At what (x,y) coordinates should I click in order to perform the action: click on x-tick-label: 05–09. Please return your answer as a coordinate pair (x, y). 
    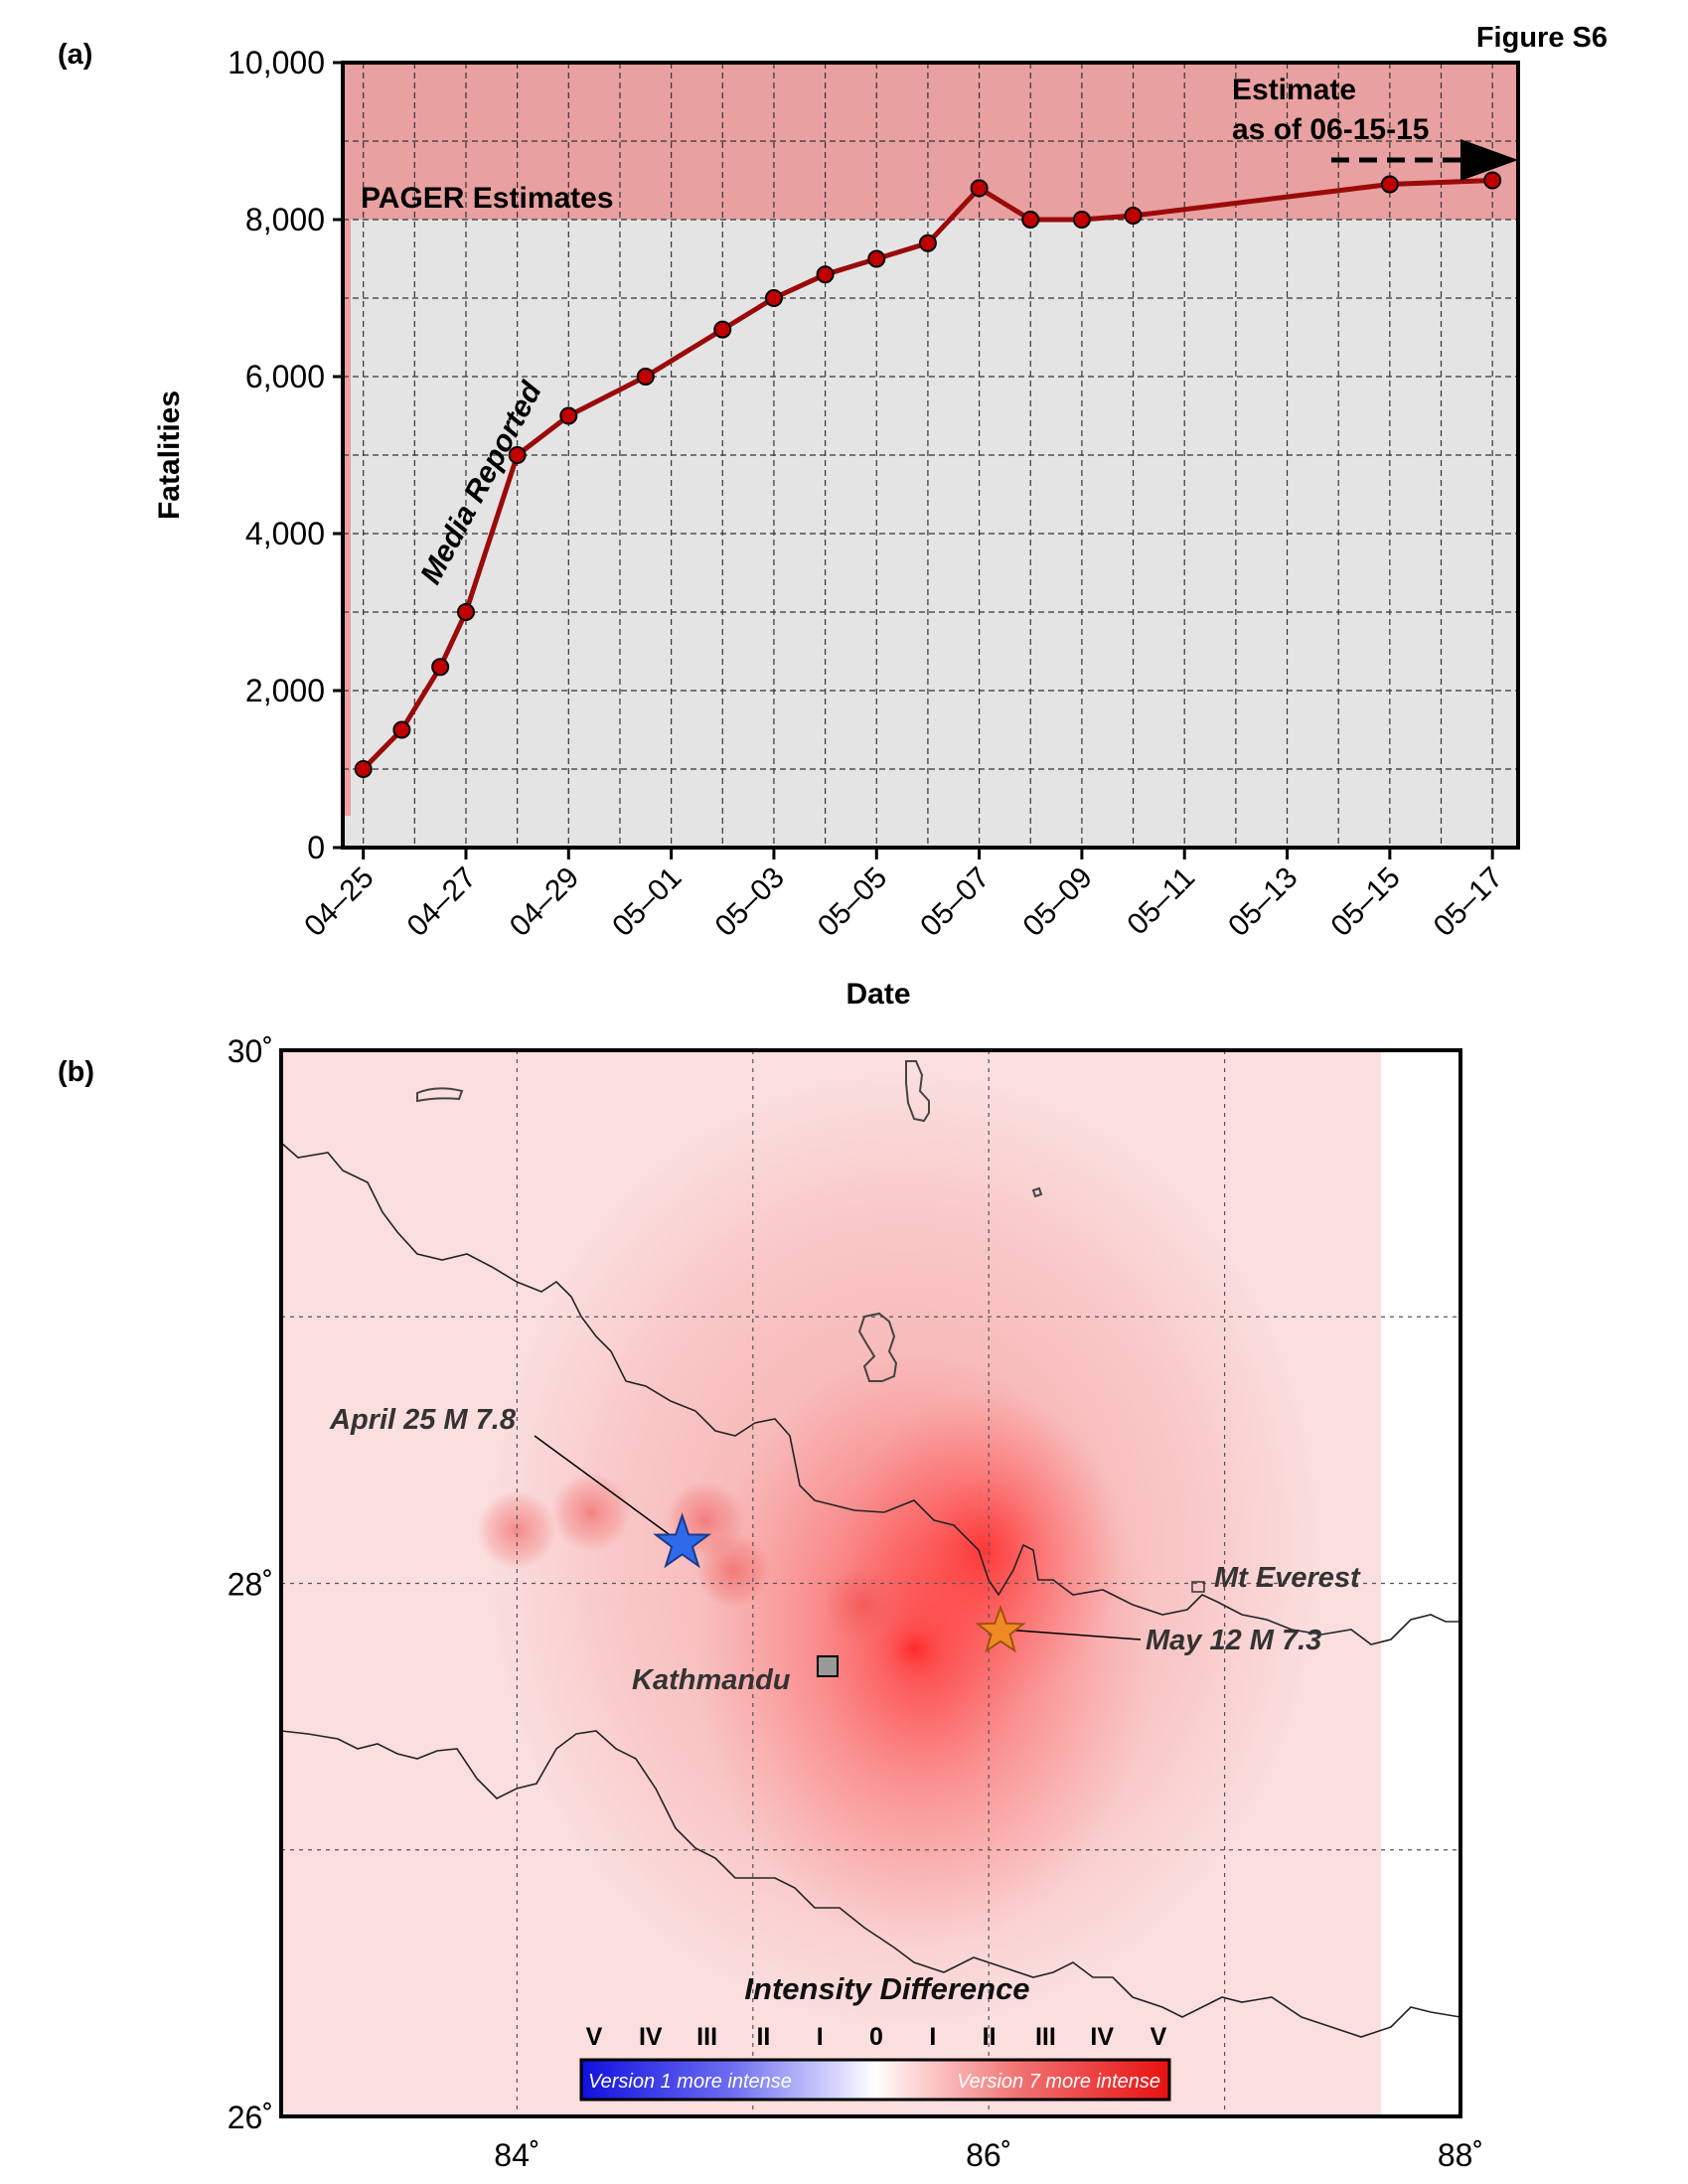
    Looking at the image, I should click on (1058, 902).